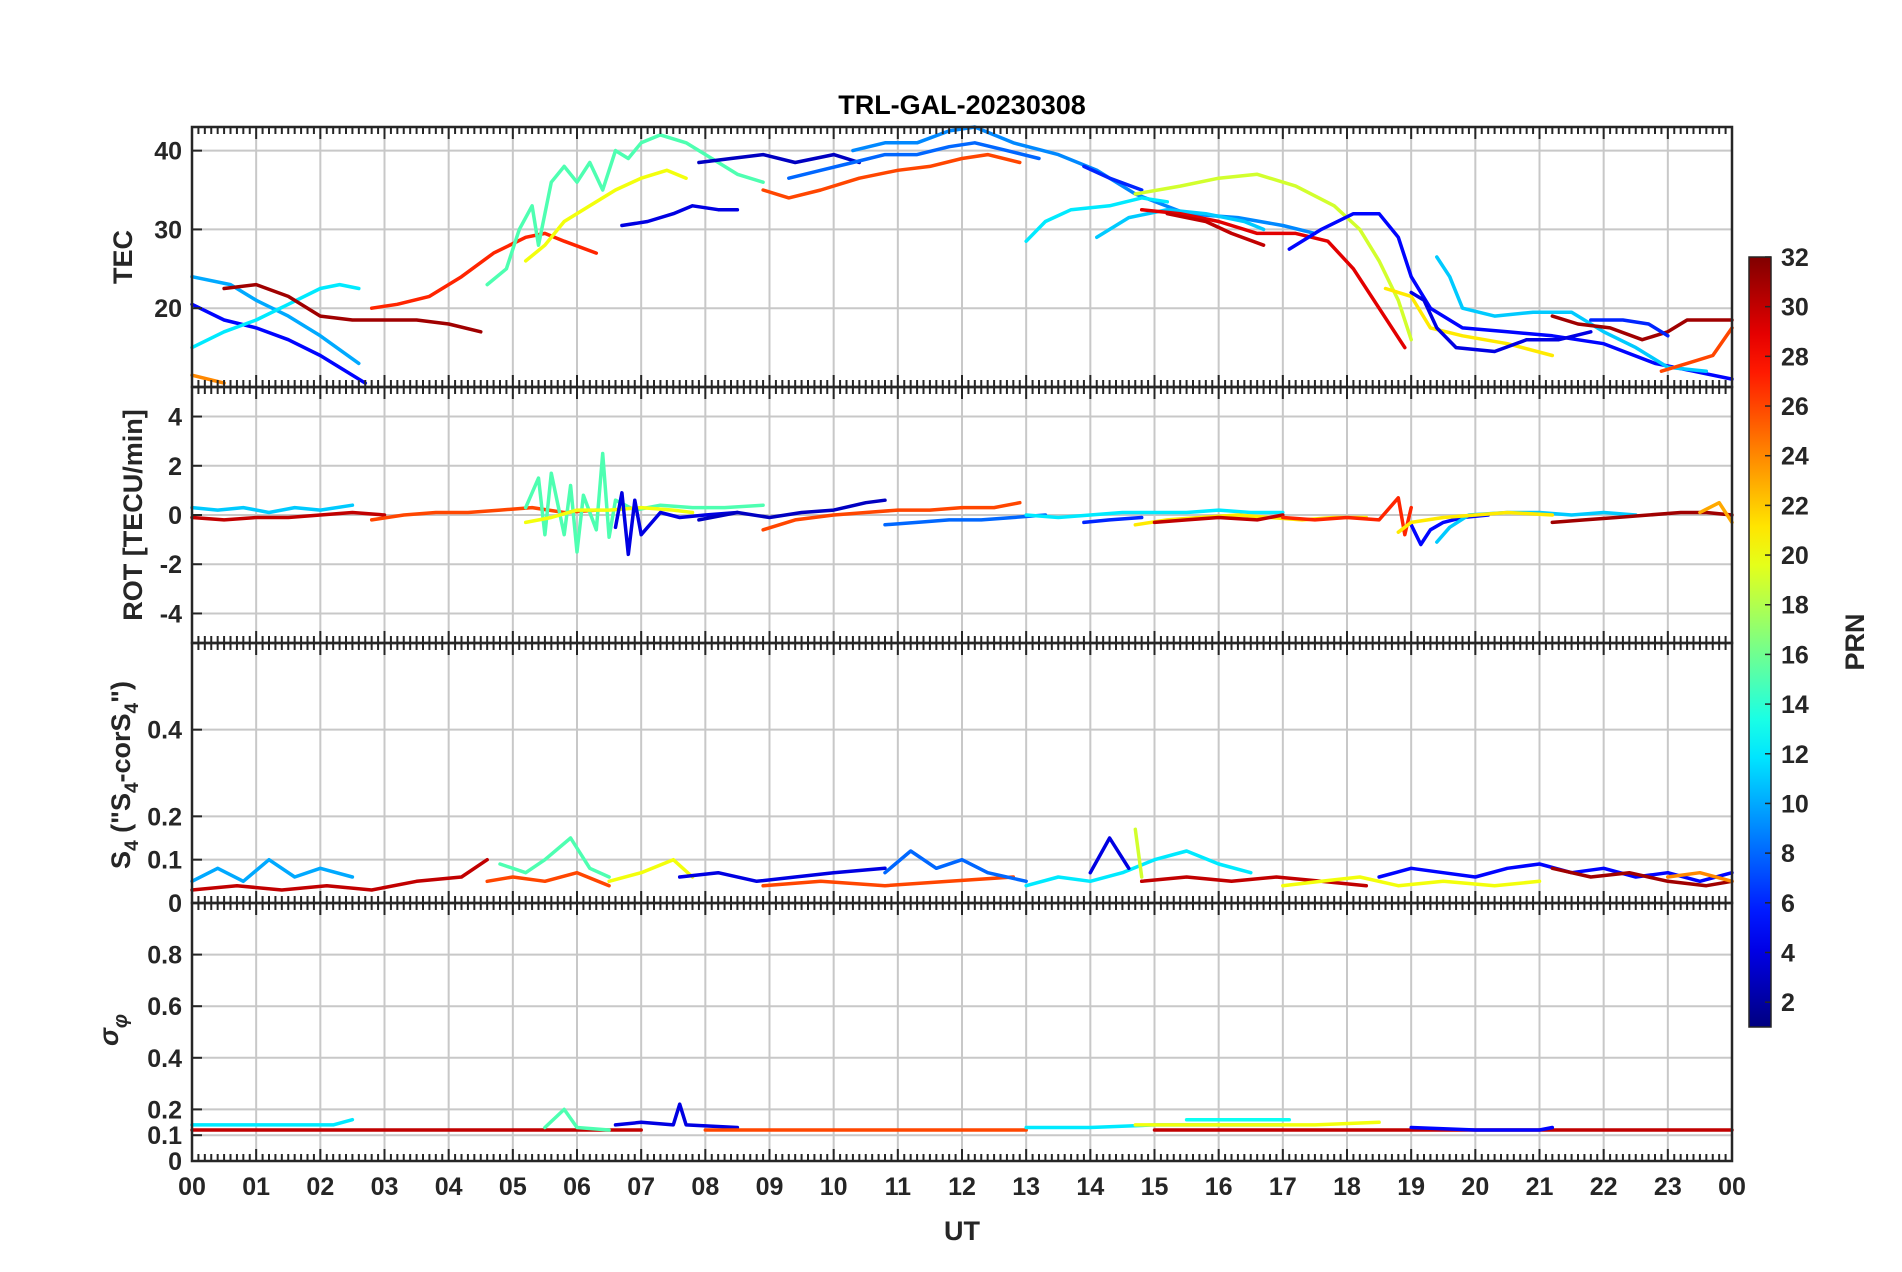  I want to click on rot-y-tick-label: 4, so click(175, 418).